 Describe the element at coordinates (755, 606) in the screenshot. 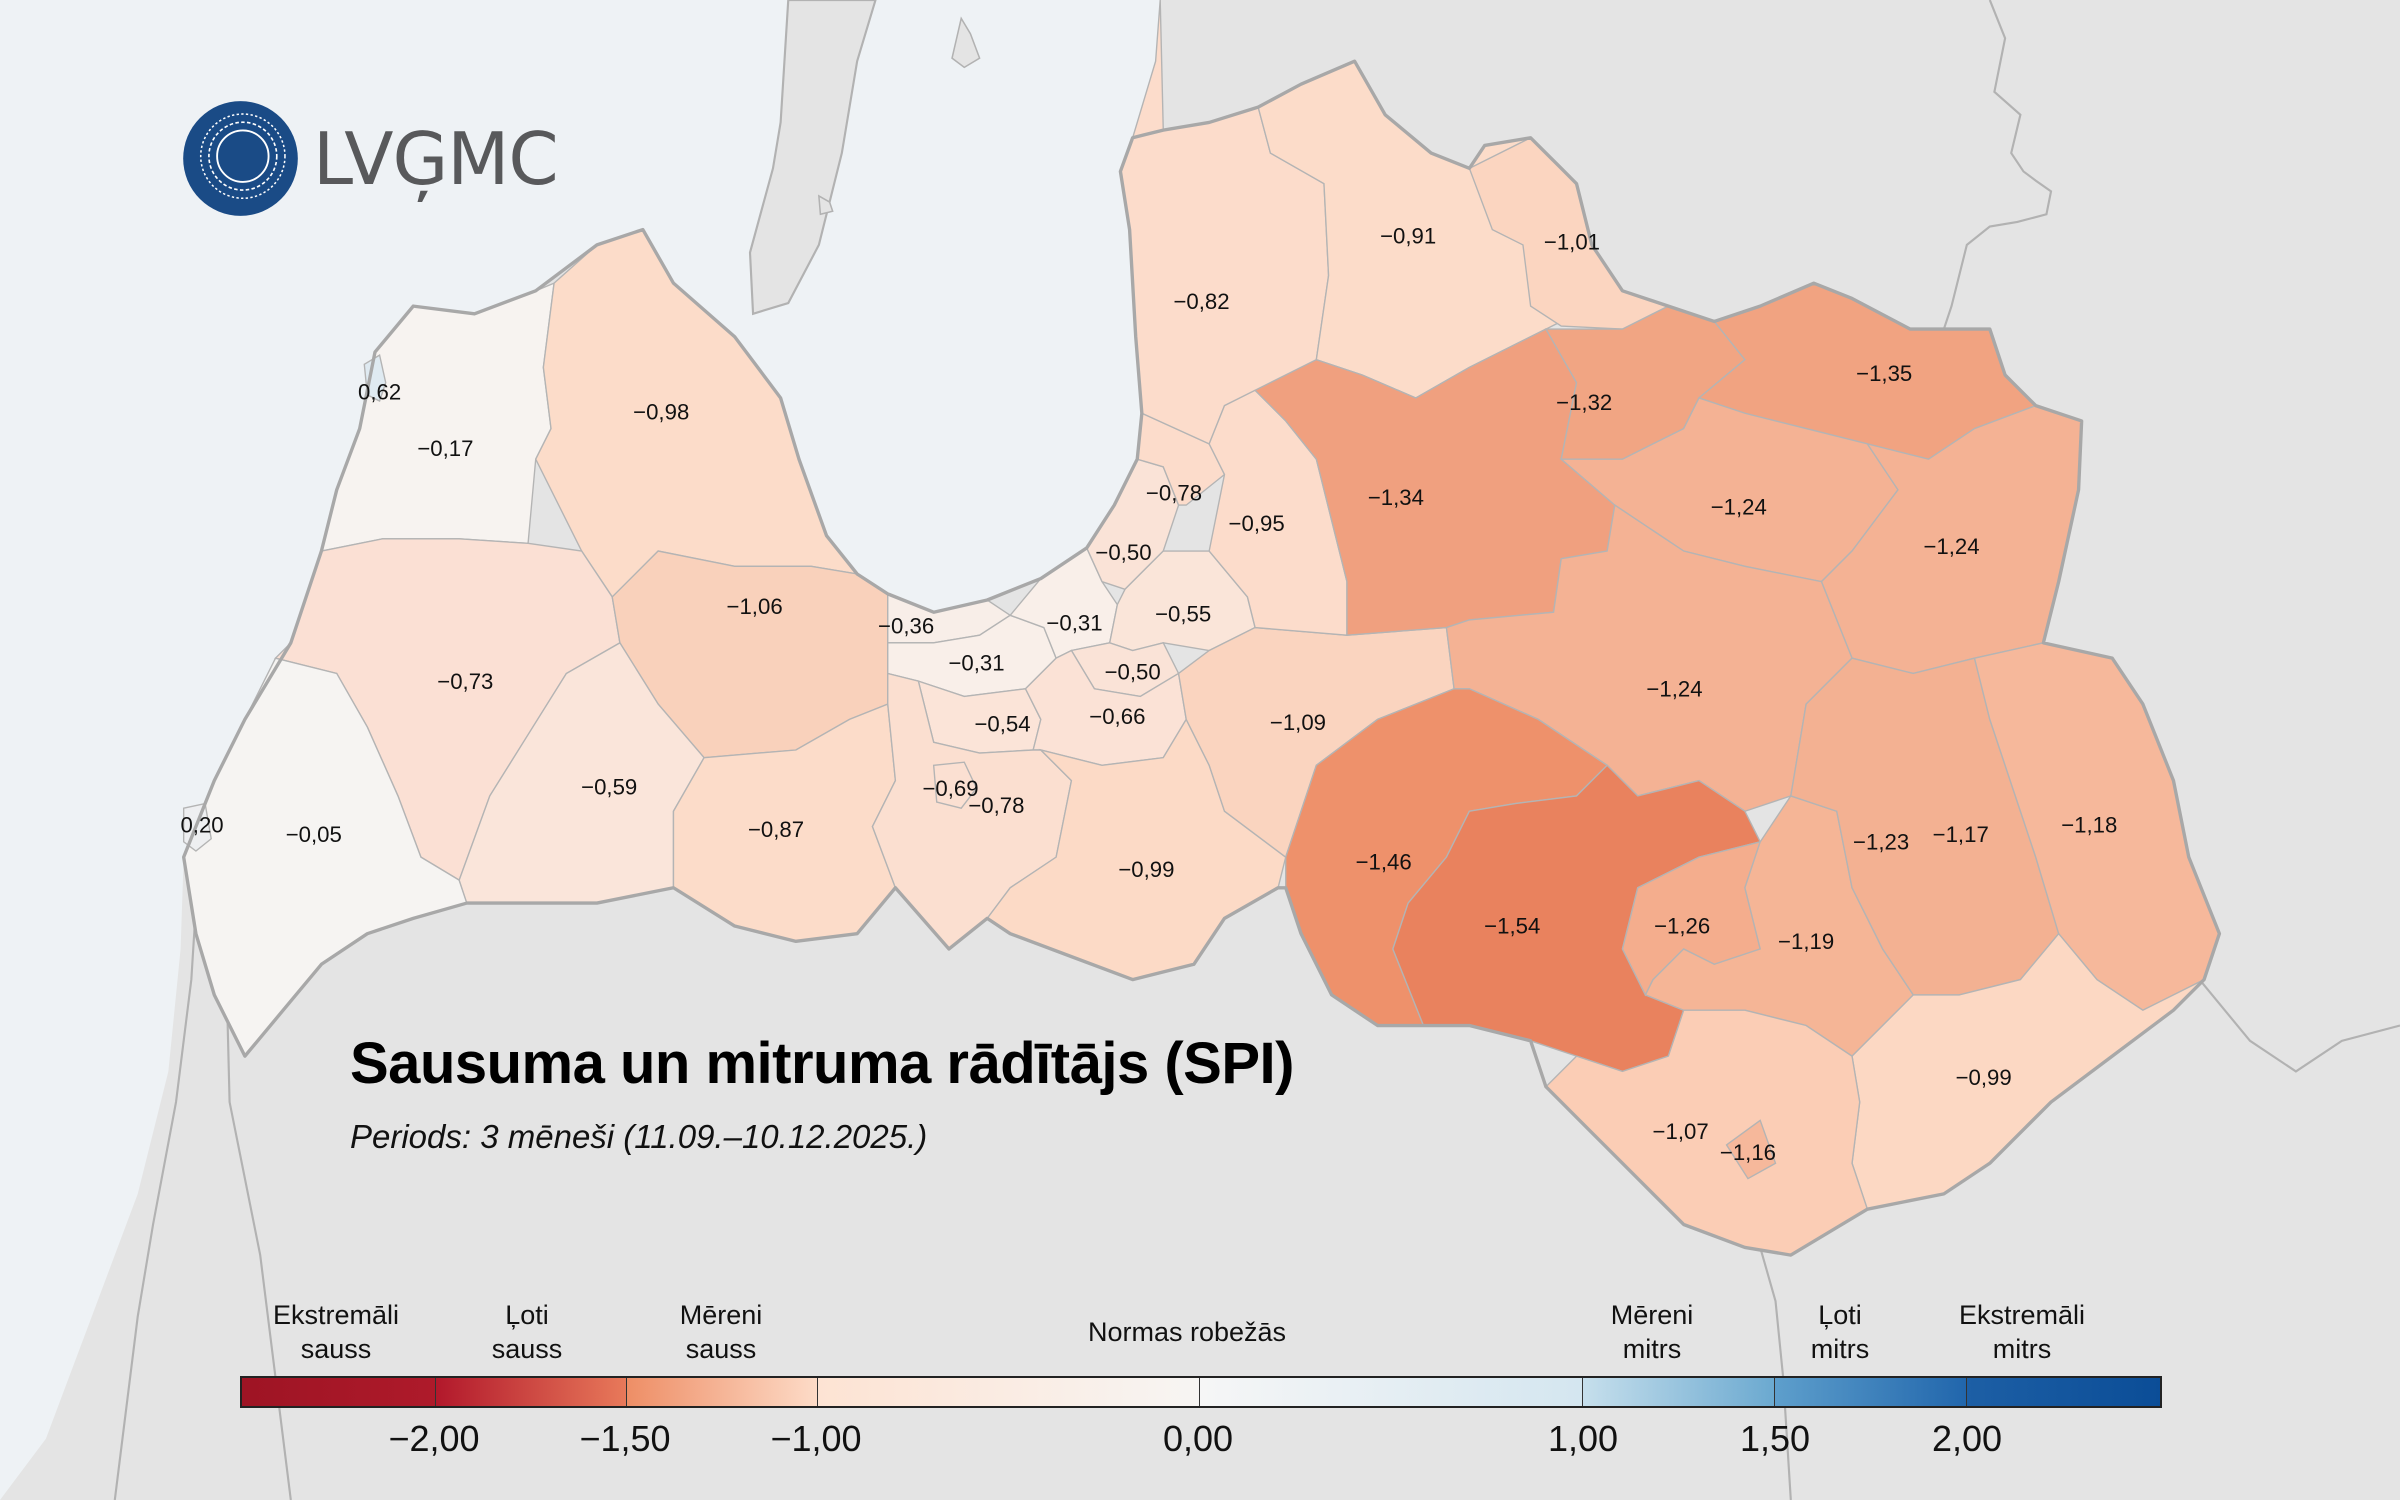

I see `region-value-label: −1,06` at that location.